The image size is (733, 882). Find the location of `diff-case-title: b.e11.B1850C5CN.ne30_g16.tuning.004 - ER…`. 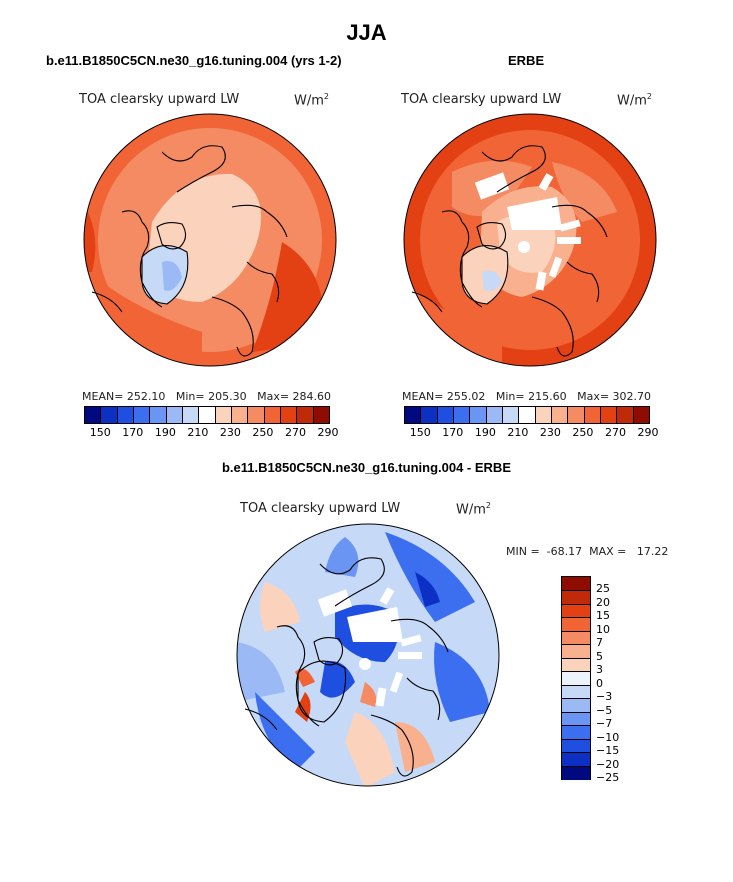

diff-case-title: b.e11.B1850C5CN.ne30_g16.tuning.004 - ER… is located at coordinates (366, 467).